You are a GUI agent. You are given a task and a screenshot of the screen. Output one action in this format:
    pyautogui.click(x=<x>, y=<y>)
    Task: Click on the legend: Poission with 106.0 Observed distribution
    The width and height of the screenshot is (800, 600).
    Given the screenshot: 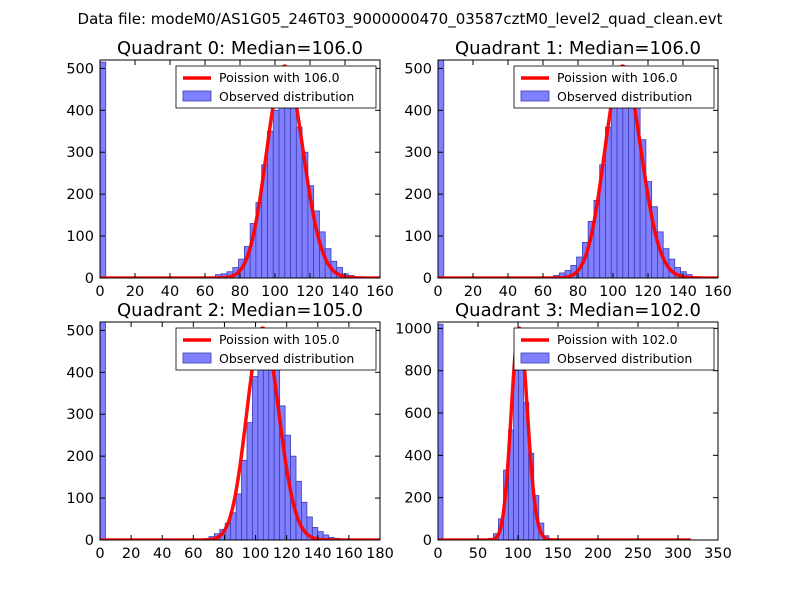 What is the action you would take?
    pyautogui.click(x=276, y=87)
    